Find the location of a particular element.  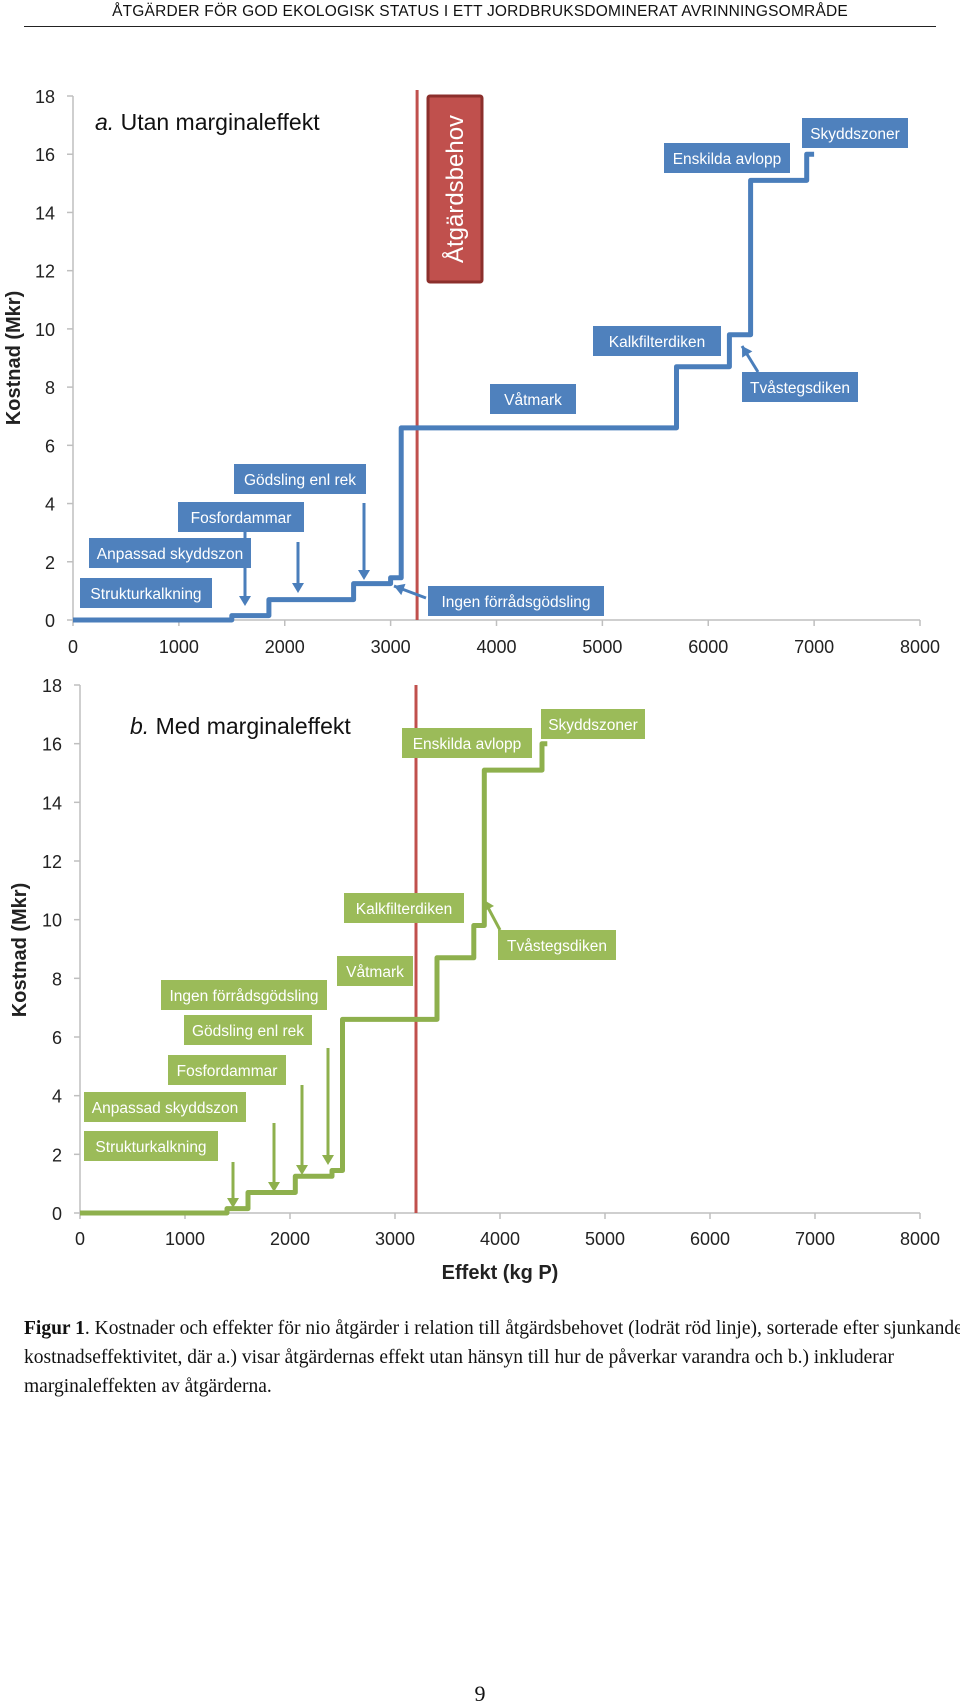

page-number: 9 is located at coordinates (480, 1693).